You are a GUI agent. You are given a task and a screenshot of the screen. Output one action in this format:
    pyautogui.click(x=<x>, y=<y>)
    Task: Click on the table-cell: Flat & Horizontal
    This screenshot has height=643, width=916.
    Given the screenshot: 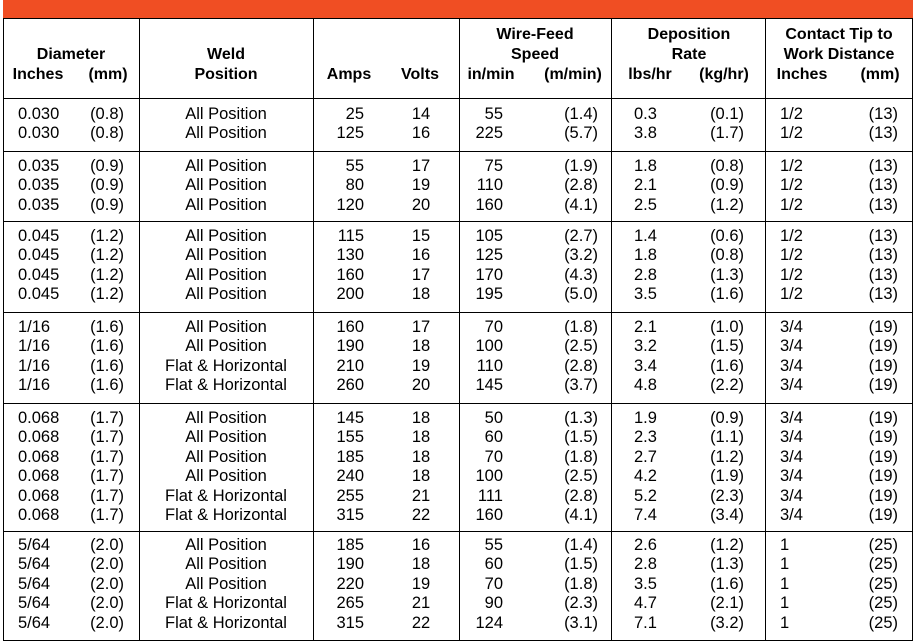 What is the action you would take?
    pyautogui.click(x=226, y=515)
    